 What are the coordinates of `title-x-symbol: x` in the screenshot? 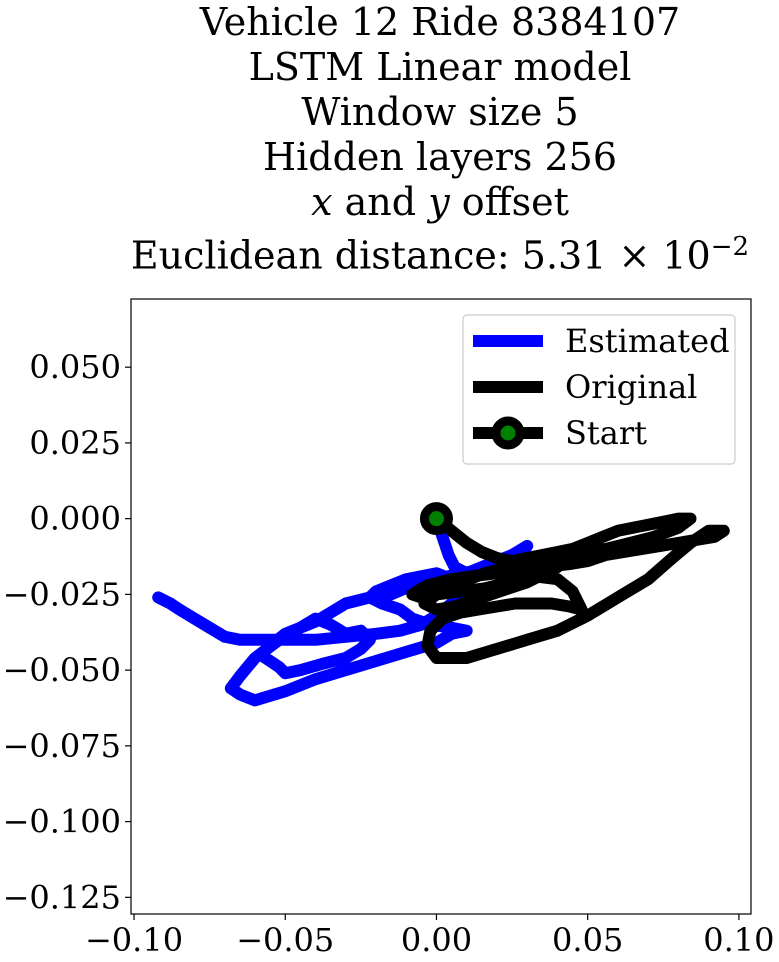 It's located at (322, 202).